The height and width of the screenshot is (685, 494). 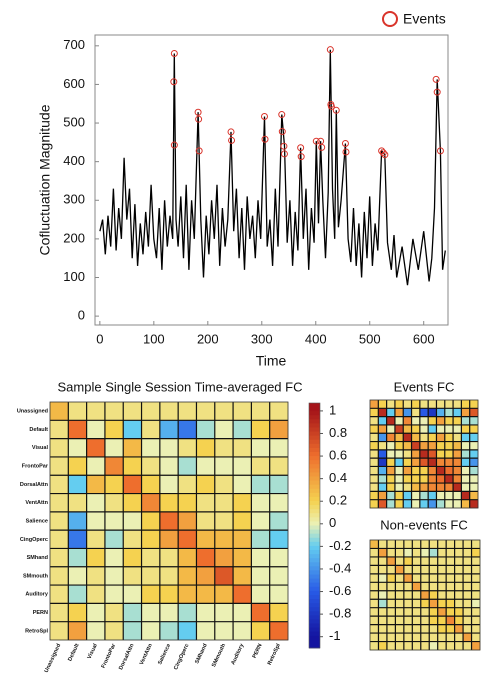 What do you see at coordinates (390, 19) in the screenshot?
I see `legend-marker` at bounding box center [390, 19].